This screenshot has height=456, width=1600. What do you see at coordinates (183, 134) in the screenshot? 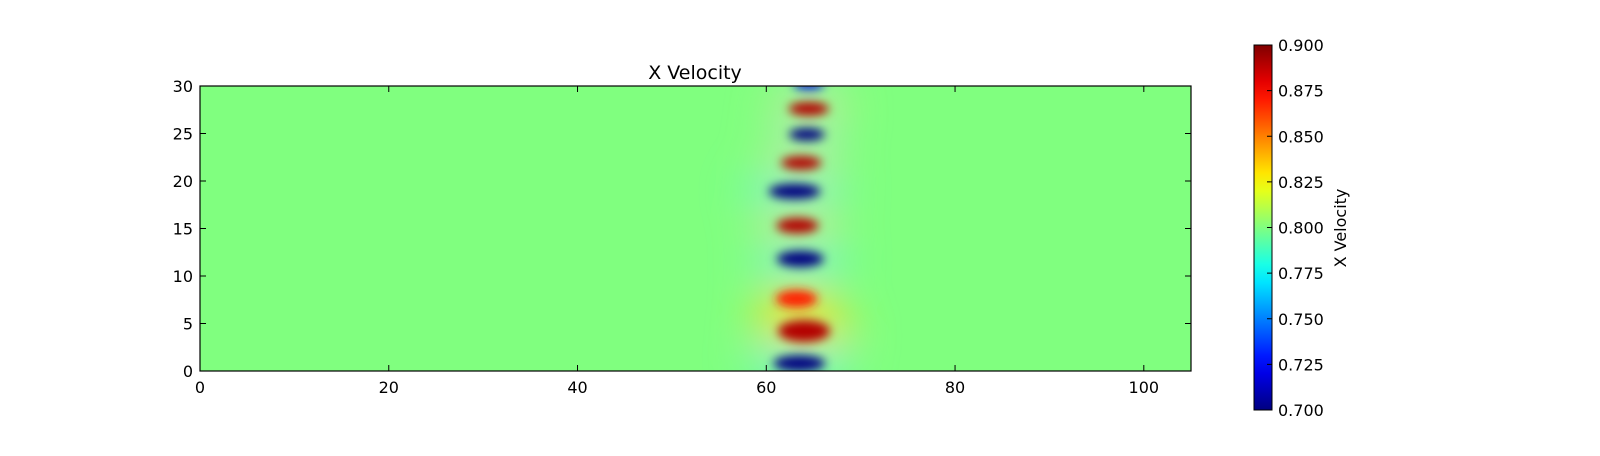
I see `y-tick-label: 25` at bounding box center [183, 134].